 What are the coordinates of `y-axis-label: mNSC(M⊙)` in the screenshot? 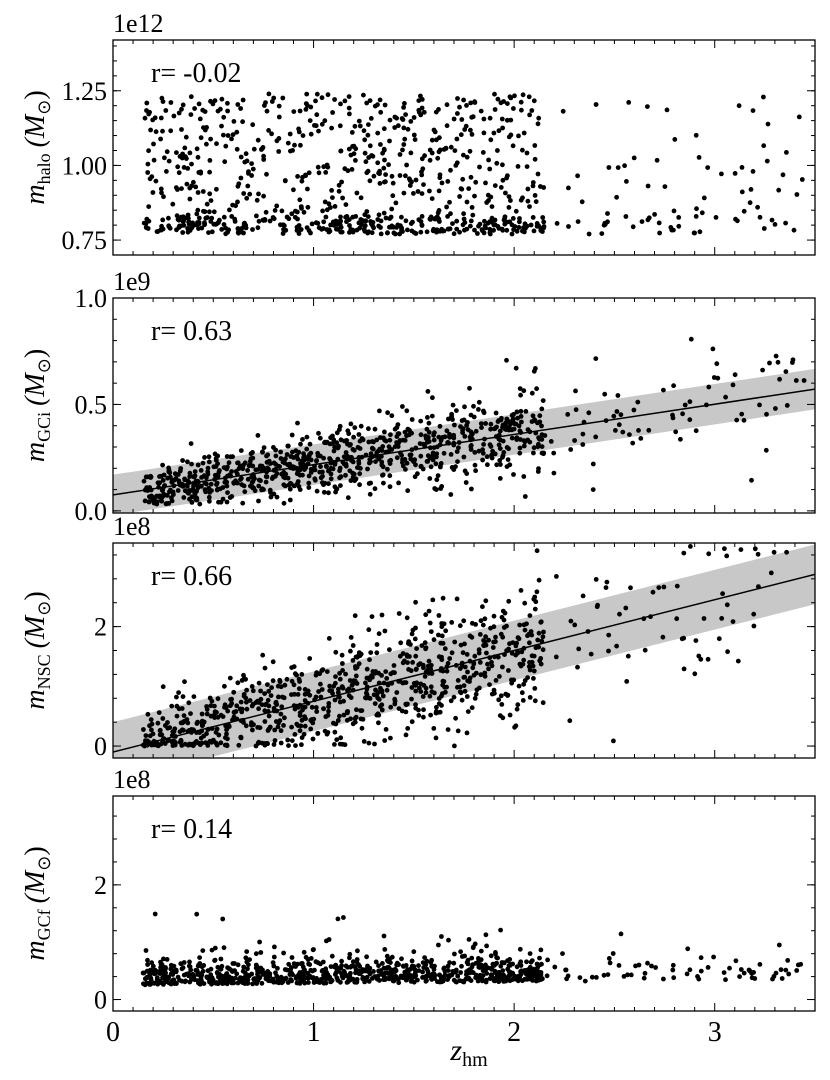 It's located at (37, 650).